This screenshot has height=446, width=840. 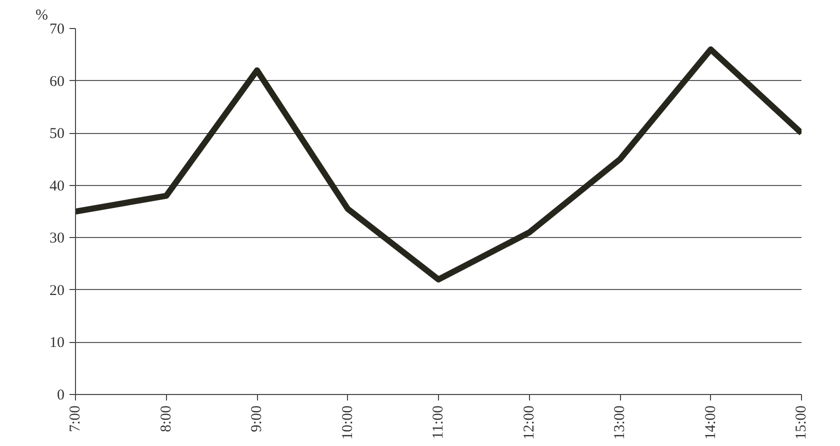 I want to click on x-tick-label: 11:00, so click(x=438, y=422).